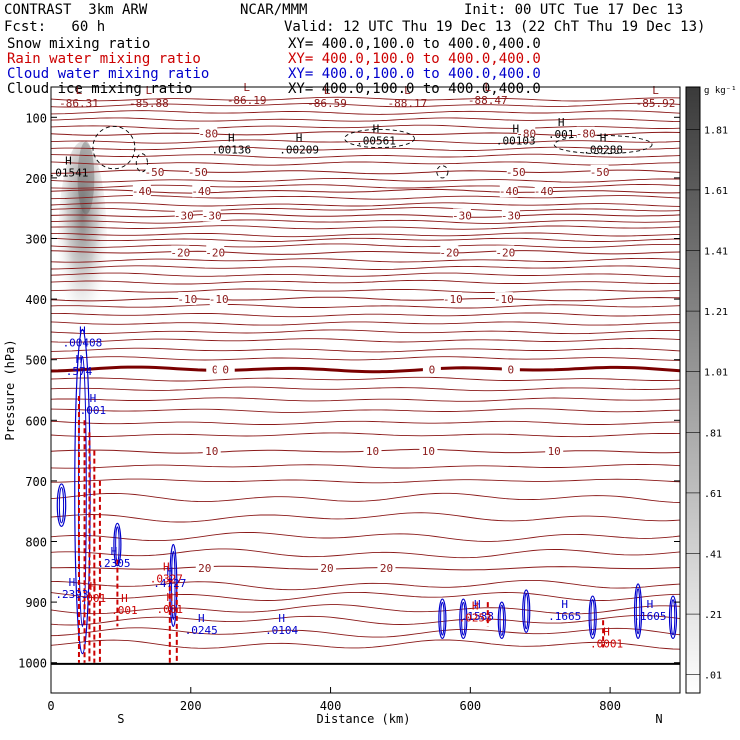 The height and width of the screenshot is (740, 740). What do you see at coordinates (365, 215) in the screenshot?
I see `isotherm--30` at bounding box center [365, 215].